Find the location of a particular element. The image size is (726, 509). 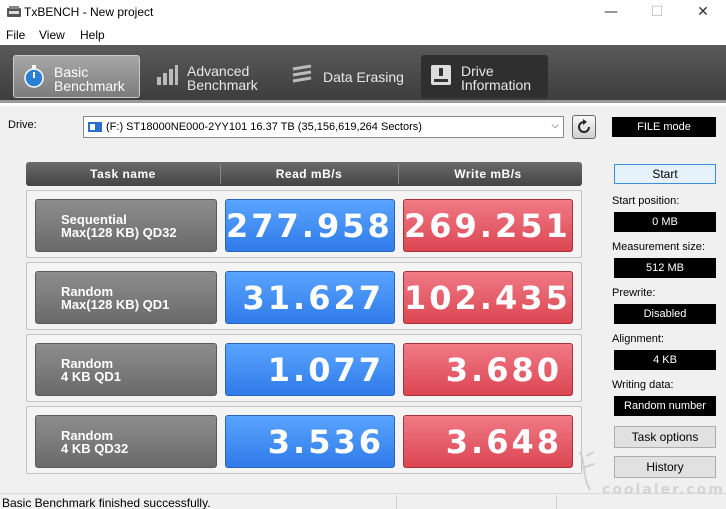

tab-advanced-benchmark: Advanced Benchmark is located at coordinates (212, 76).